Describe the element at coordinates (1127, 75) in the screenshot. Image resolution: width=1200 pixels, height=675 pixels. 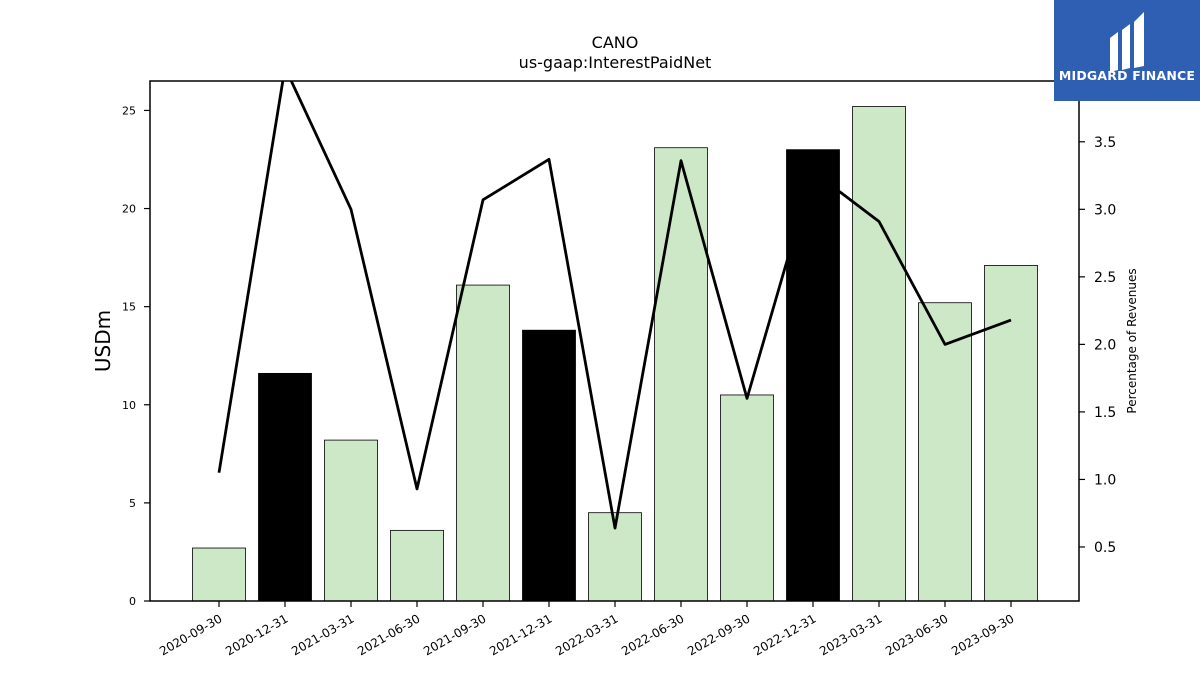
I see `logo-text: MIDGARD FINANCE` at that location.